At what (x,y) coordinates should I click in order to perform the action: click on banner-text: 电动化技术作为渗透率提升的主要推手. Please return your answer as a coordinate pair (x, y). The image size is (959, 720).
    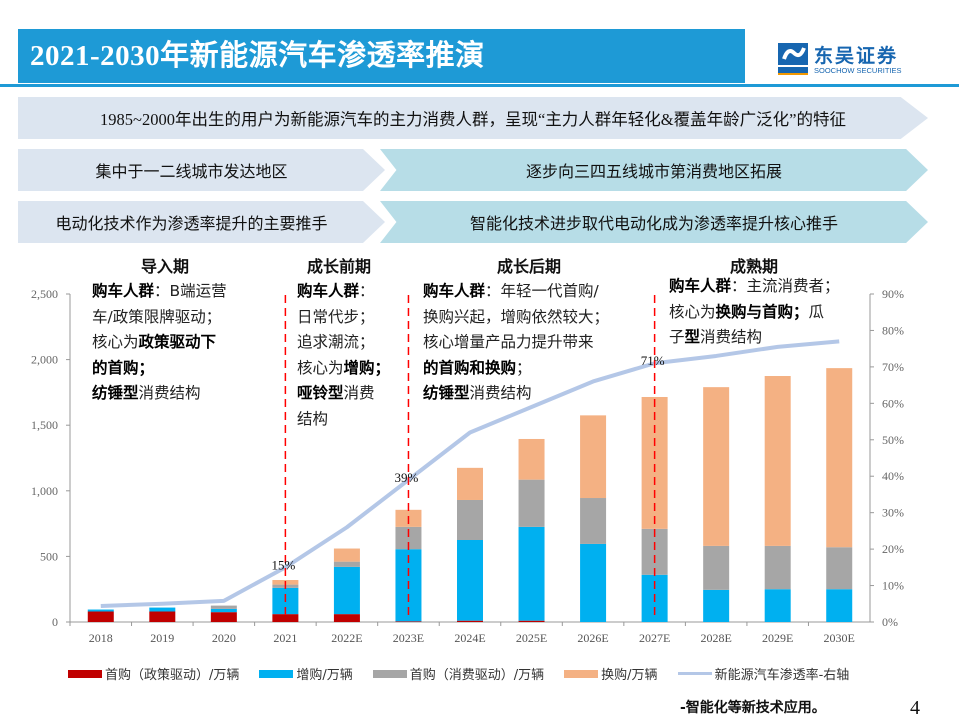
    Looking at the image, I should click on (191, 223).